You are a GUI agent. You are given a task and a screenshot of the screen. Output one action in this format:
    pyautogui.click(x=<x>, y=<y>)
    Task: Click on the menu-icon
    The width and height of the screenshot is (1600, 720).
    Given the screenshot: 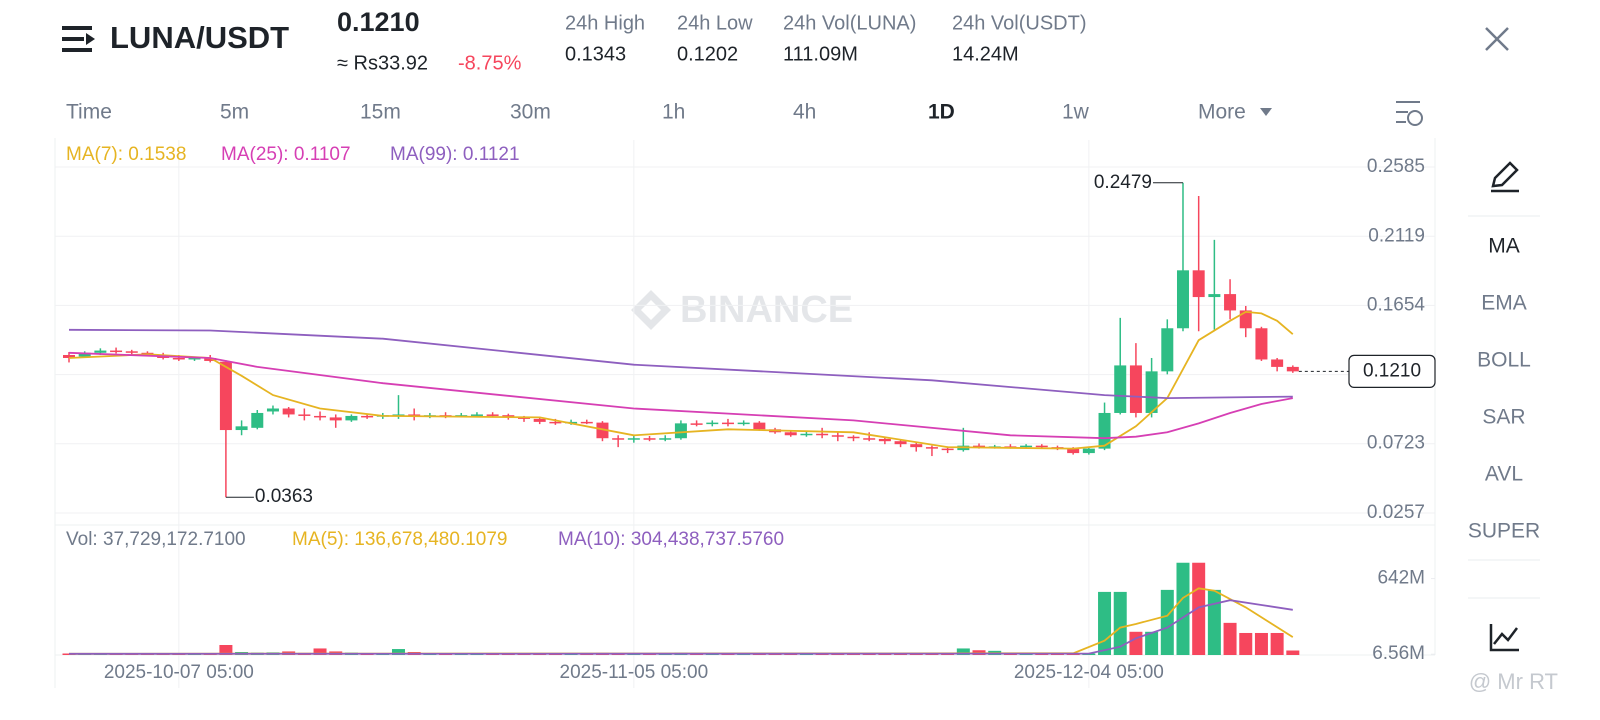 What is the action you would take?
    pyautogui.click(x=78, y=39)
    